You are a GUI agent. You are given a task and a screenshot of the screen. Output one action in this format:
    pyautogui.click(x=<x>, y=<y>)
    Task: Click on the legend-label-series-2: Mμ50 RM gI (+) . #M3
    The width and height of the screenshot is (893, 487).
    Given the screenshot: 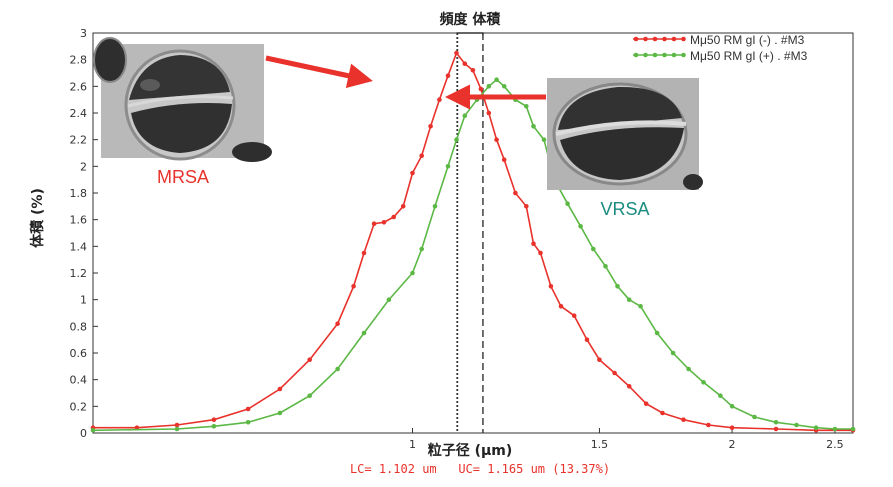 What is the action you would take?
    pyautogui.click(x=749, y=56)
    